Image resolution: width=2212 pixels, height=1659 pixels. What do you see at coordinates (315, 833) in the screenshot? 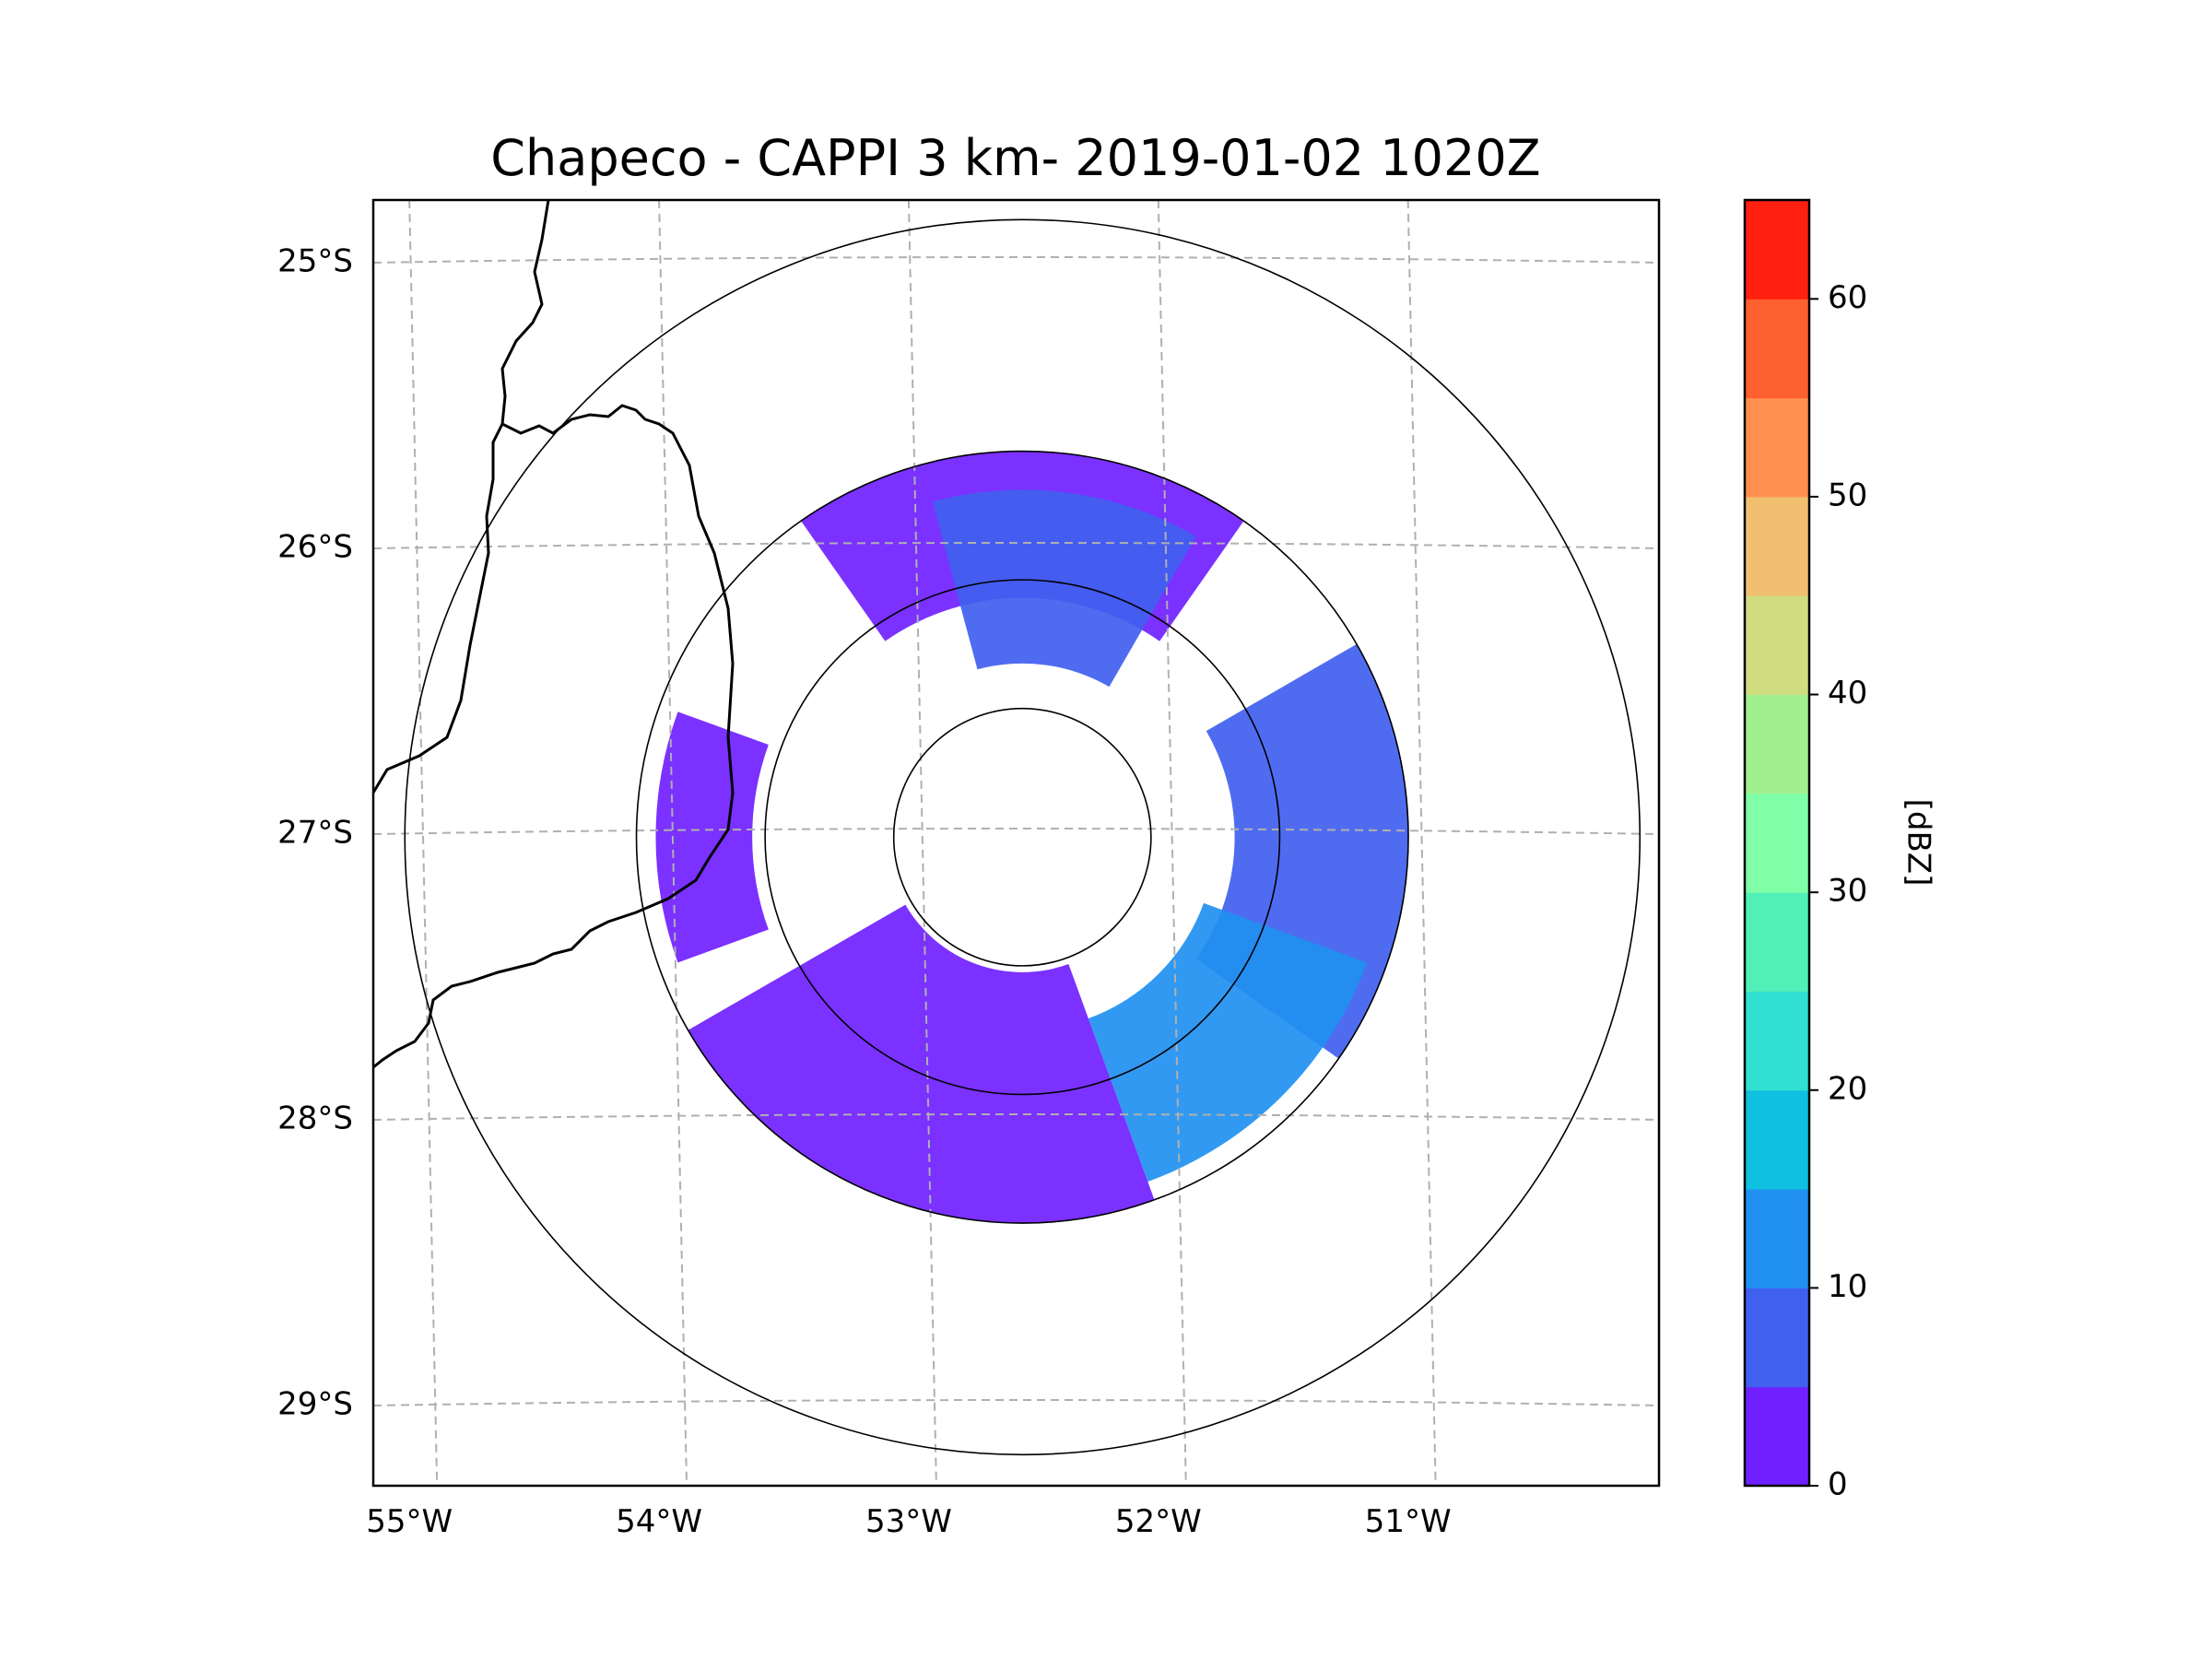
I see `y-tick-label-2: 27°S` at bounding box center [315, 833].